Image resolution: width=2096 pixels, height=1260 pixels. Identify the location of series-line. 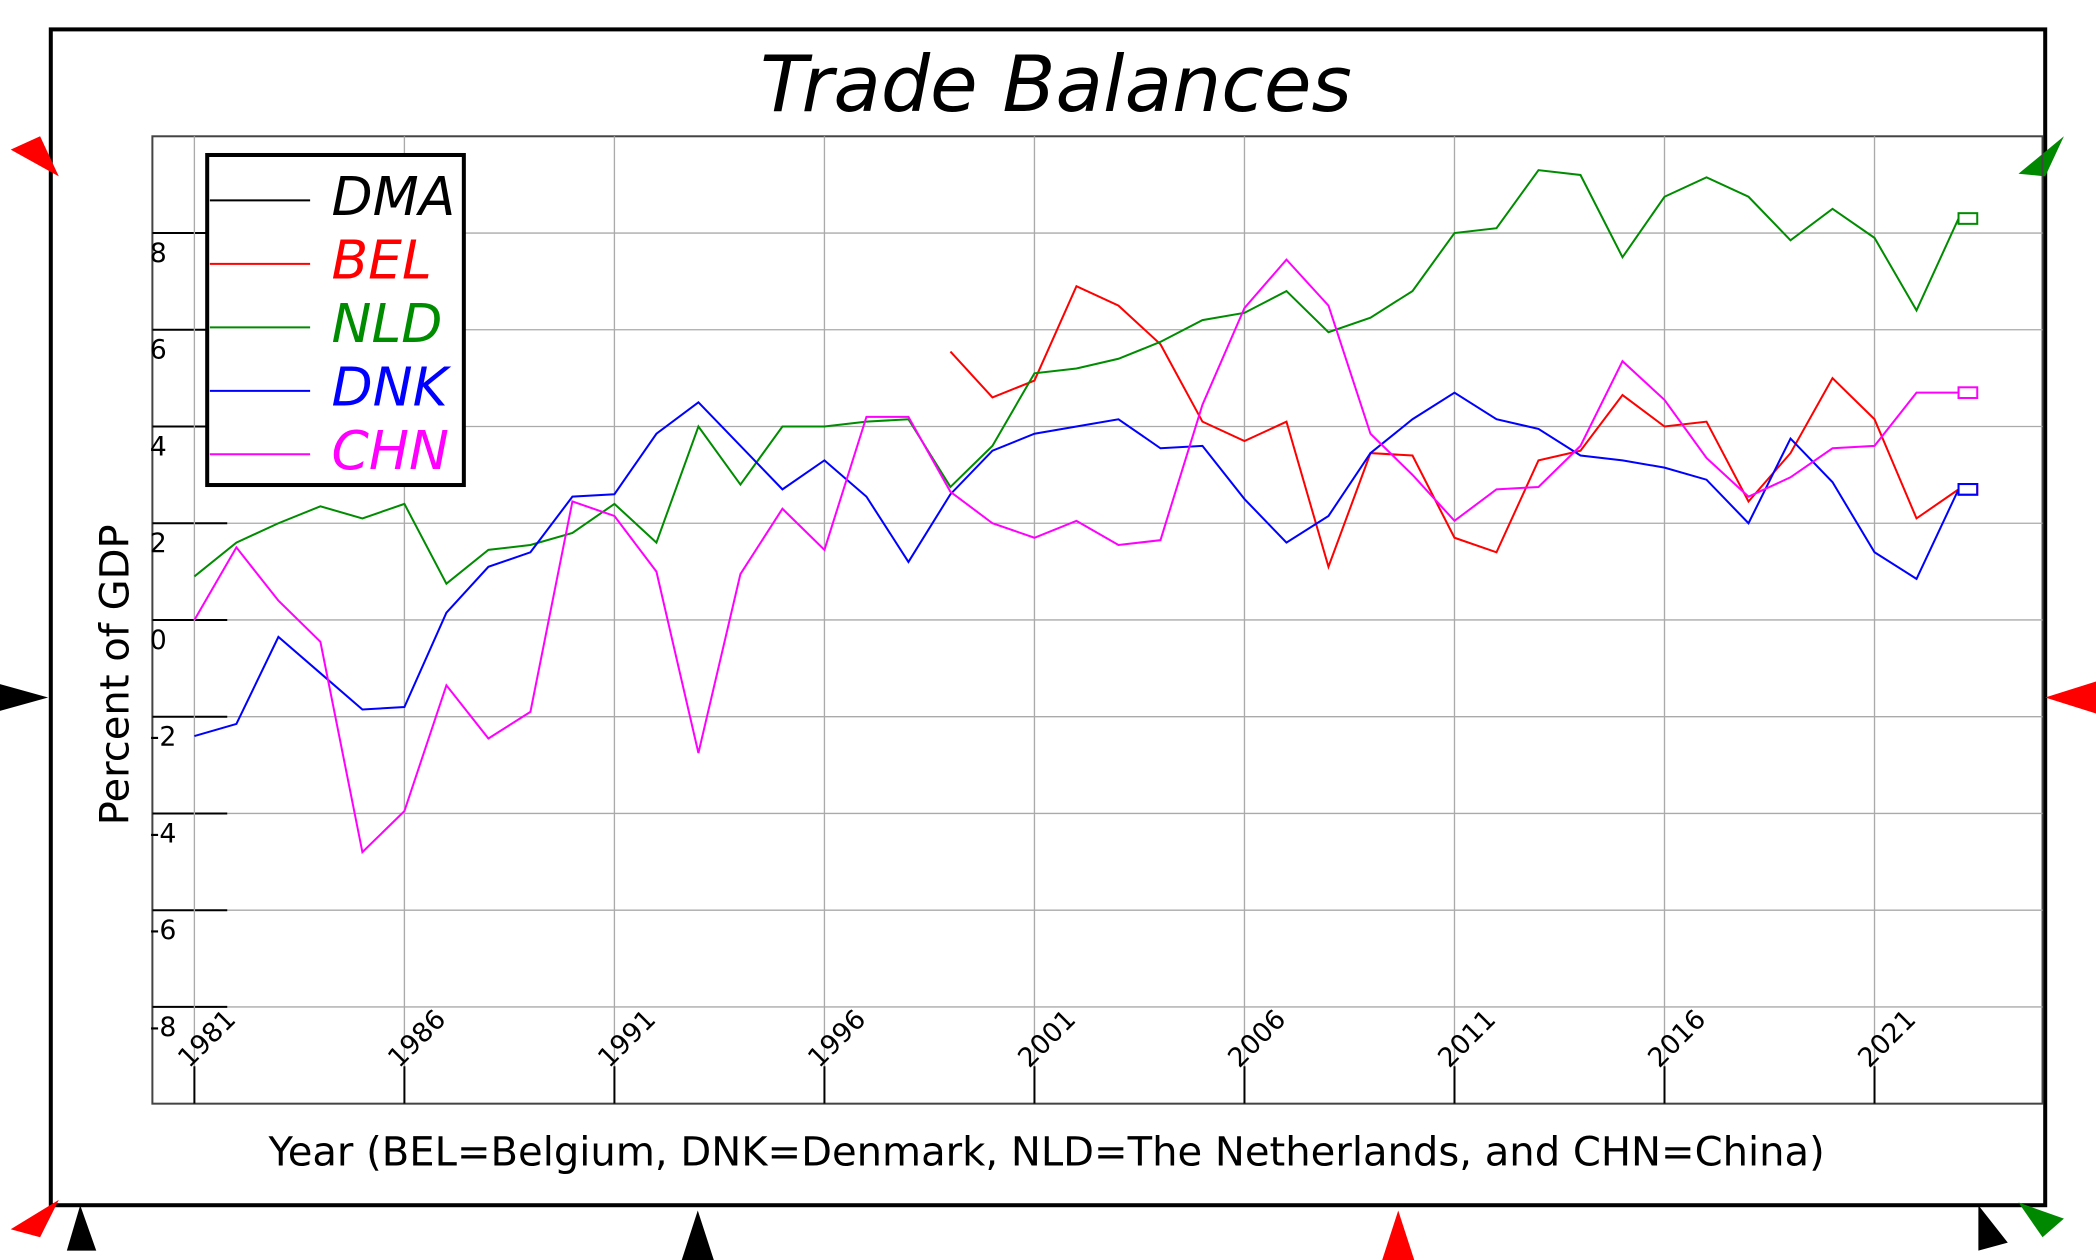
(1454, 427).